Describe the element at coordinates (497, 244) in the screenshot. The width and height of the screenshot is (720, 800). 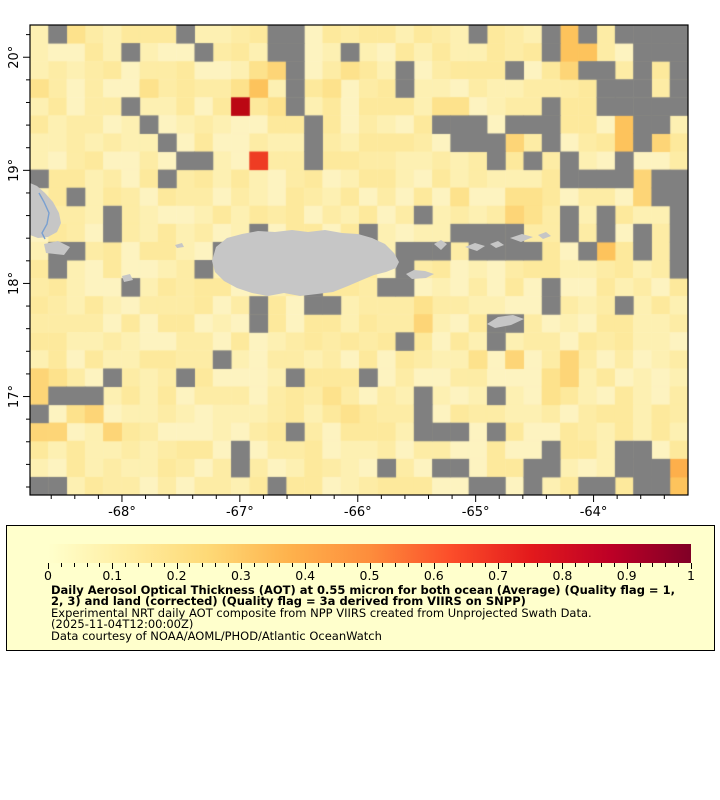
I see `landmass-st-john` at that location.